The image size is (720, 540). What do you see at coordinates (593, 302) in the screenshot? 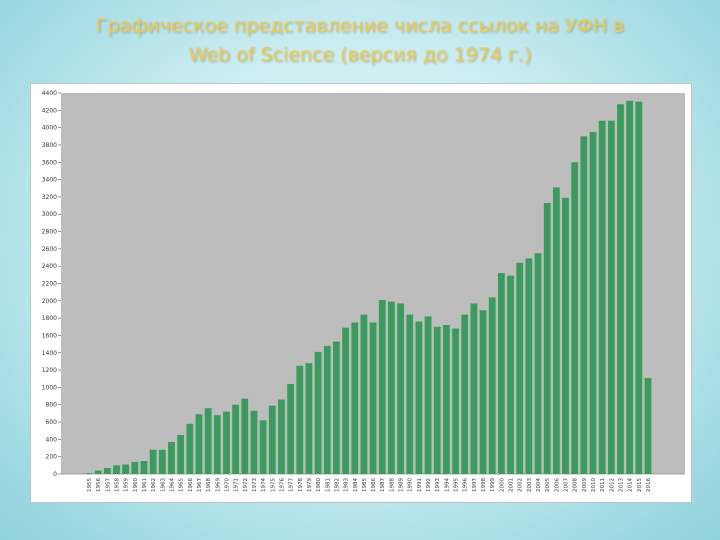
I see `bar-2010` at bounding box center [593, 302].